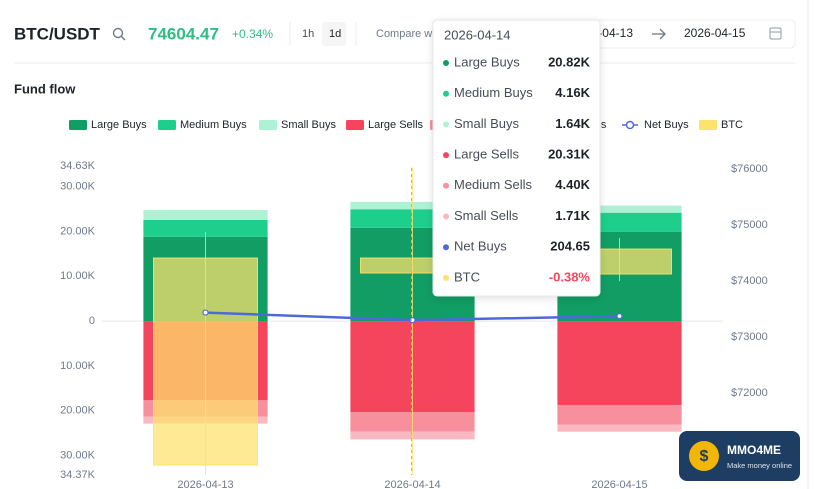 This screenshot has width=814, height=489. What do you see at coordinates (205, 361) in the screenshot?
I see `candle-body` at bounding box center [205, 361].